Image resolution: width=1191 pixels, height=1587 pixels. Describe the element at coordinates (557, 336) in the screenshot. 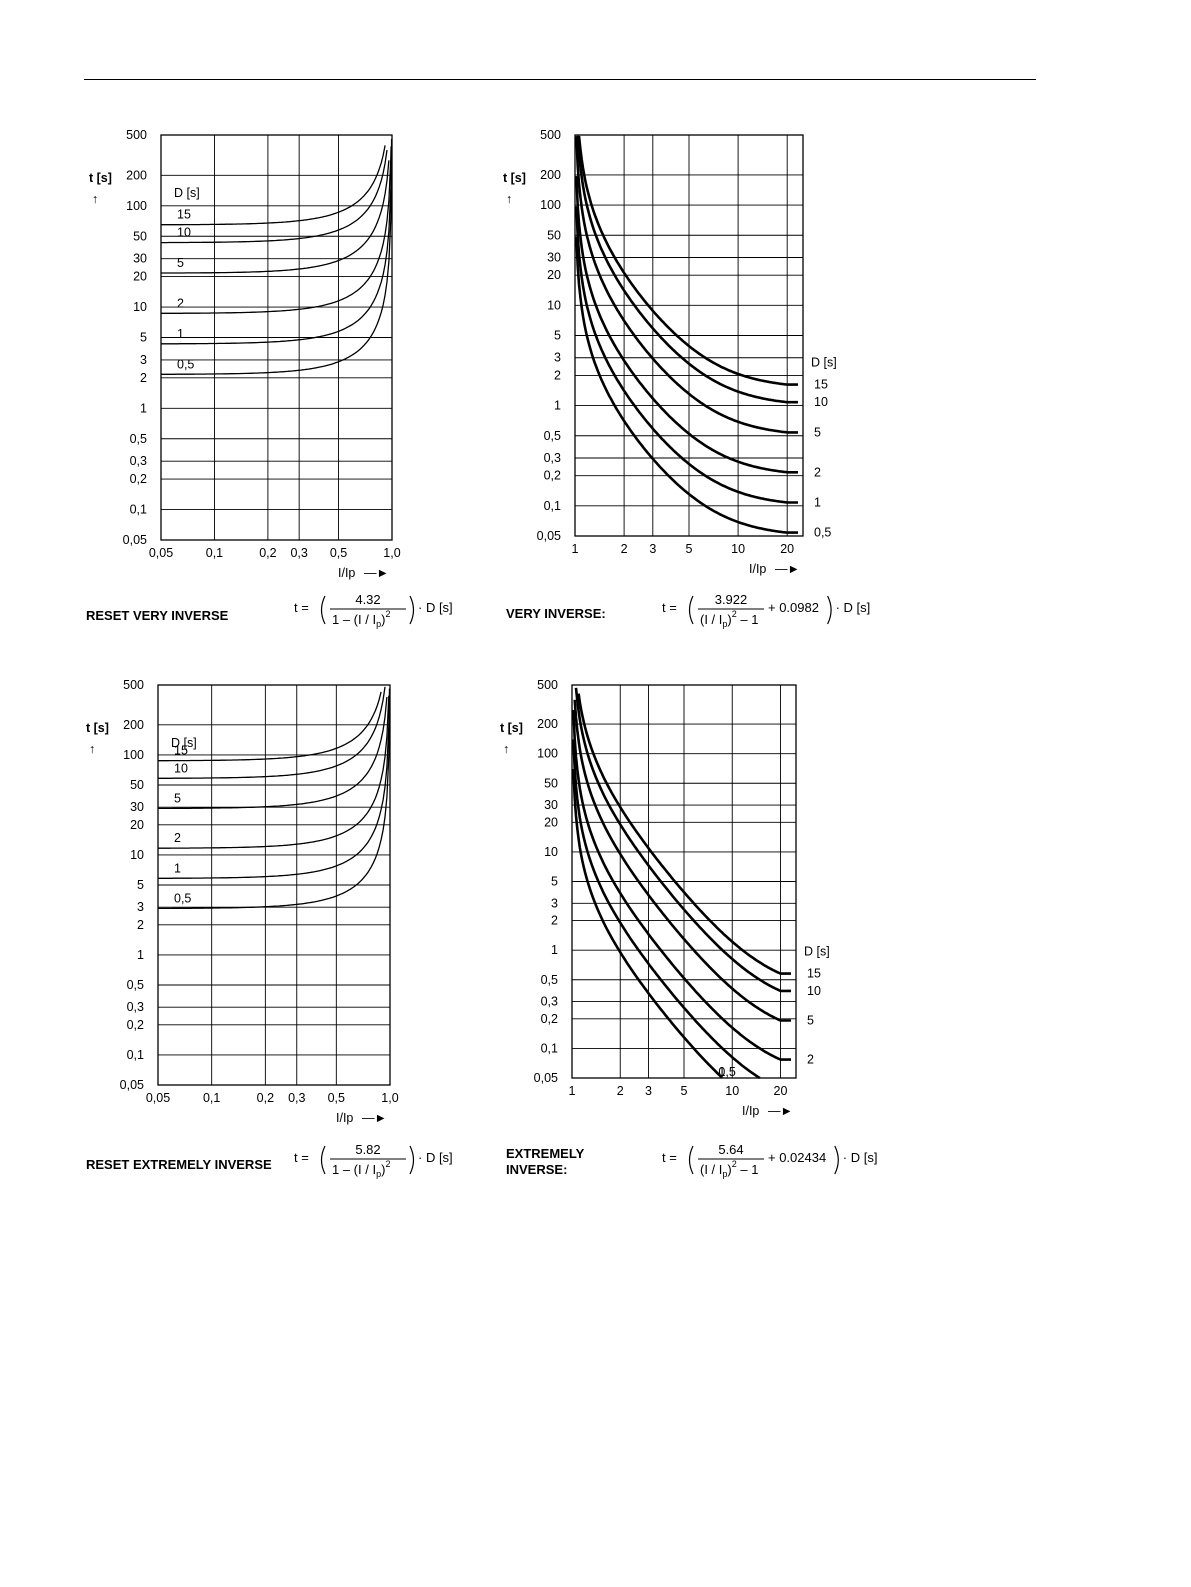

I see `y-tick-label: 5` at that location.